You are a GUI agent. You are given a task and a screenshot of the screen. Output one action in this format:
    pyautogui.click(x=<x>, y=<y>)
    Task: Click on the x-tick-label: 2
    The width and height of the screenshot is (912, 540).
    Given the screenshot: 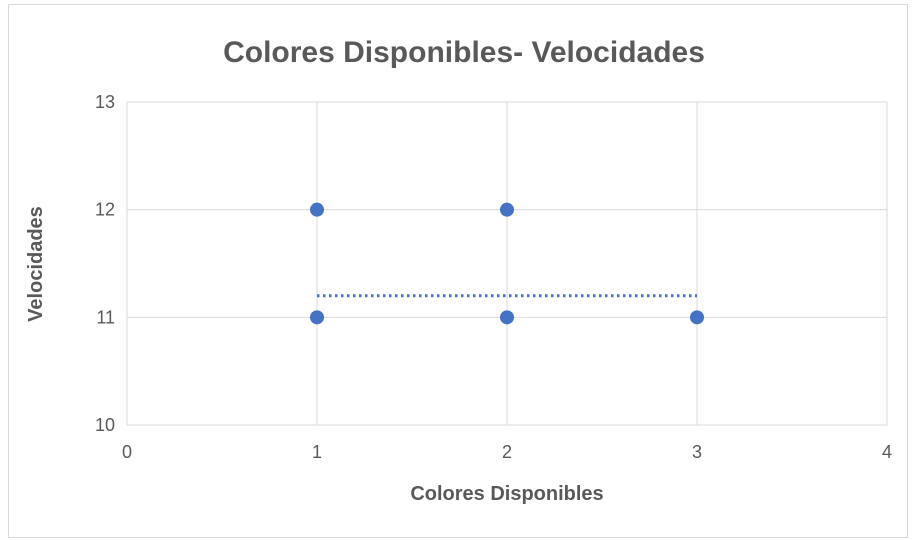 What is the action you would take?
    pyautogui.click(x=507, y=452)
    